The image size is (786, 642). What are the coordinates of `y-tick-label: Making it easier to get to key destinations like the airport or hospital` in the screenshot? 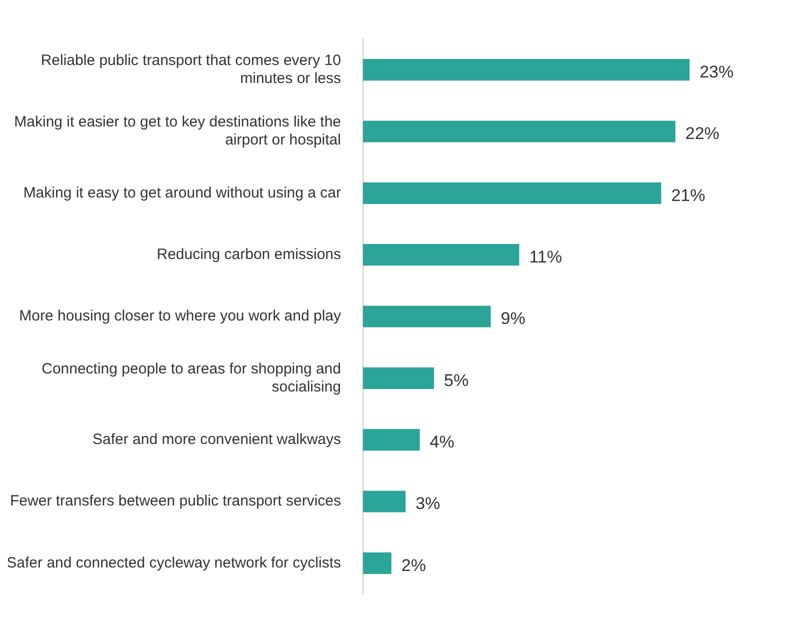 It's located at (177, 131).